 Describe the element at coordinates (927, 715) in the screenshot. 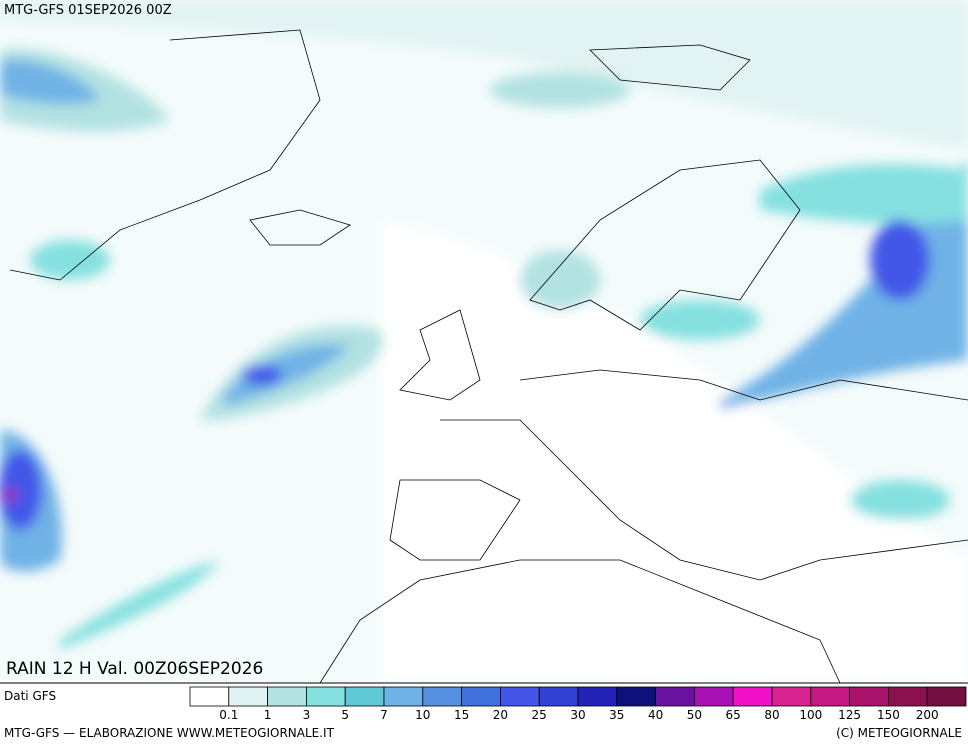

I see `legend-label: 200` at that location.